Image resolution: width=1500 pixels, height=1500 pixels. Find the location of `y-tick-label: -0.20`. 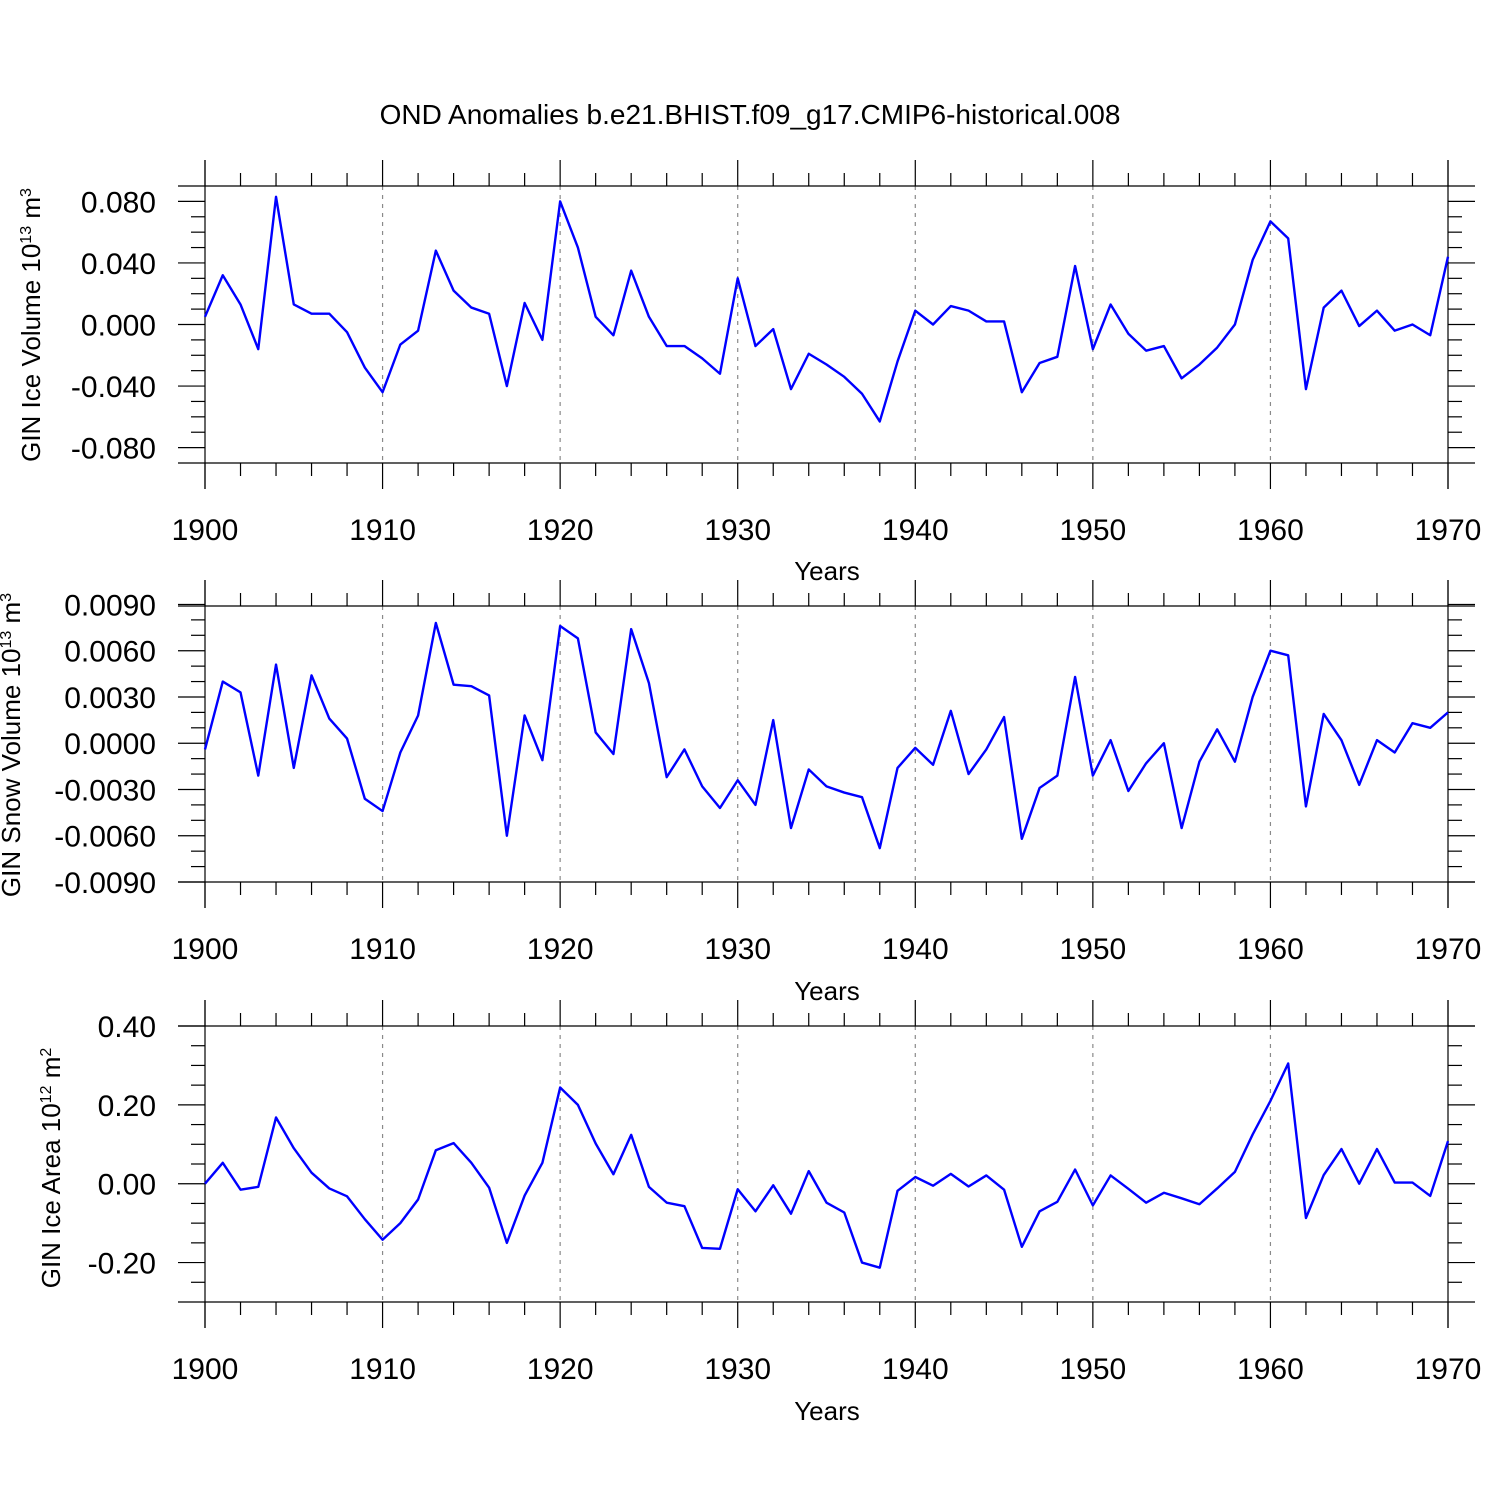

y-tick-label: -0.20 is located at coordinates (122, 1264).